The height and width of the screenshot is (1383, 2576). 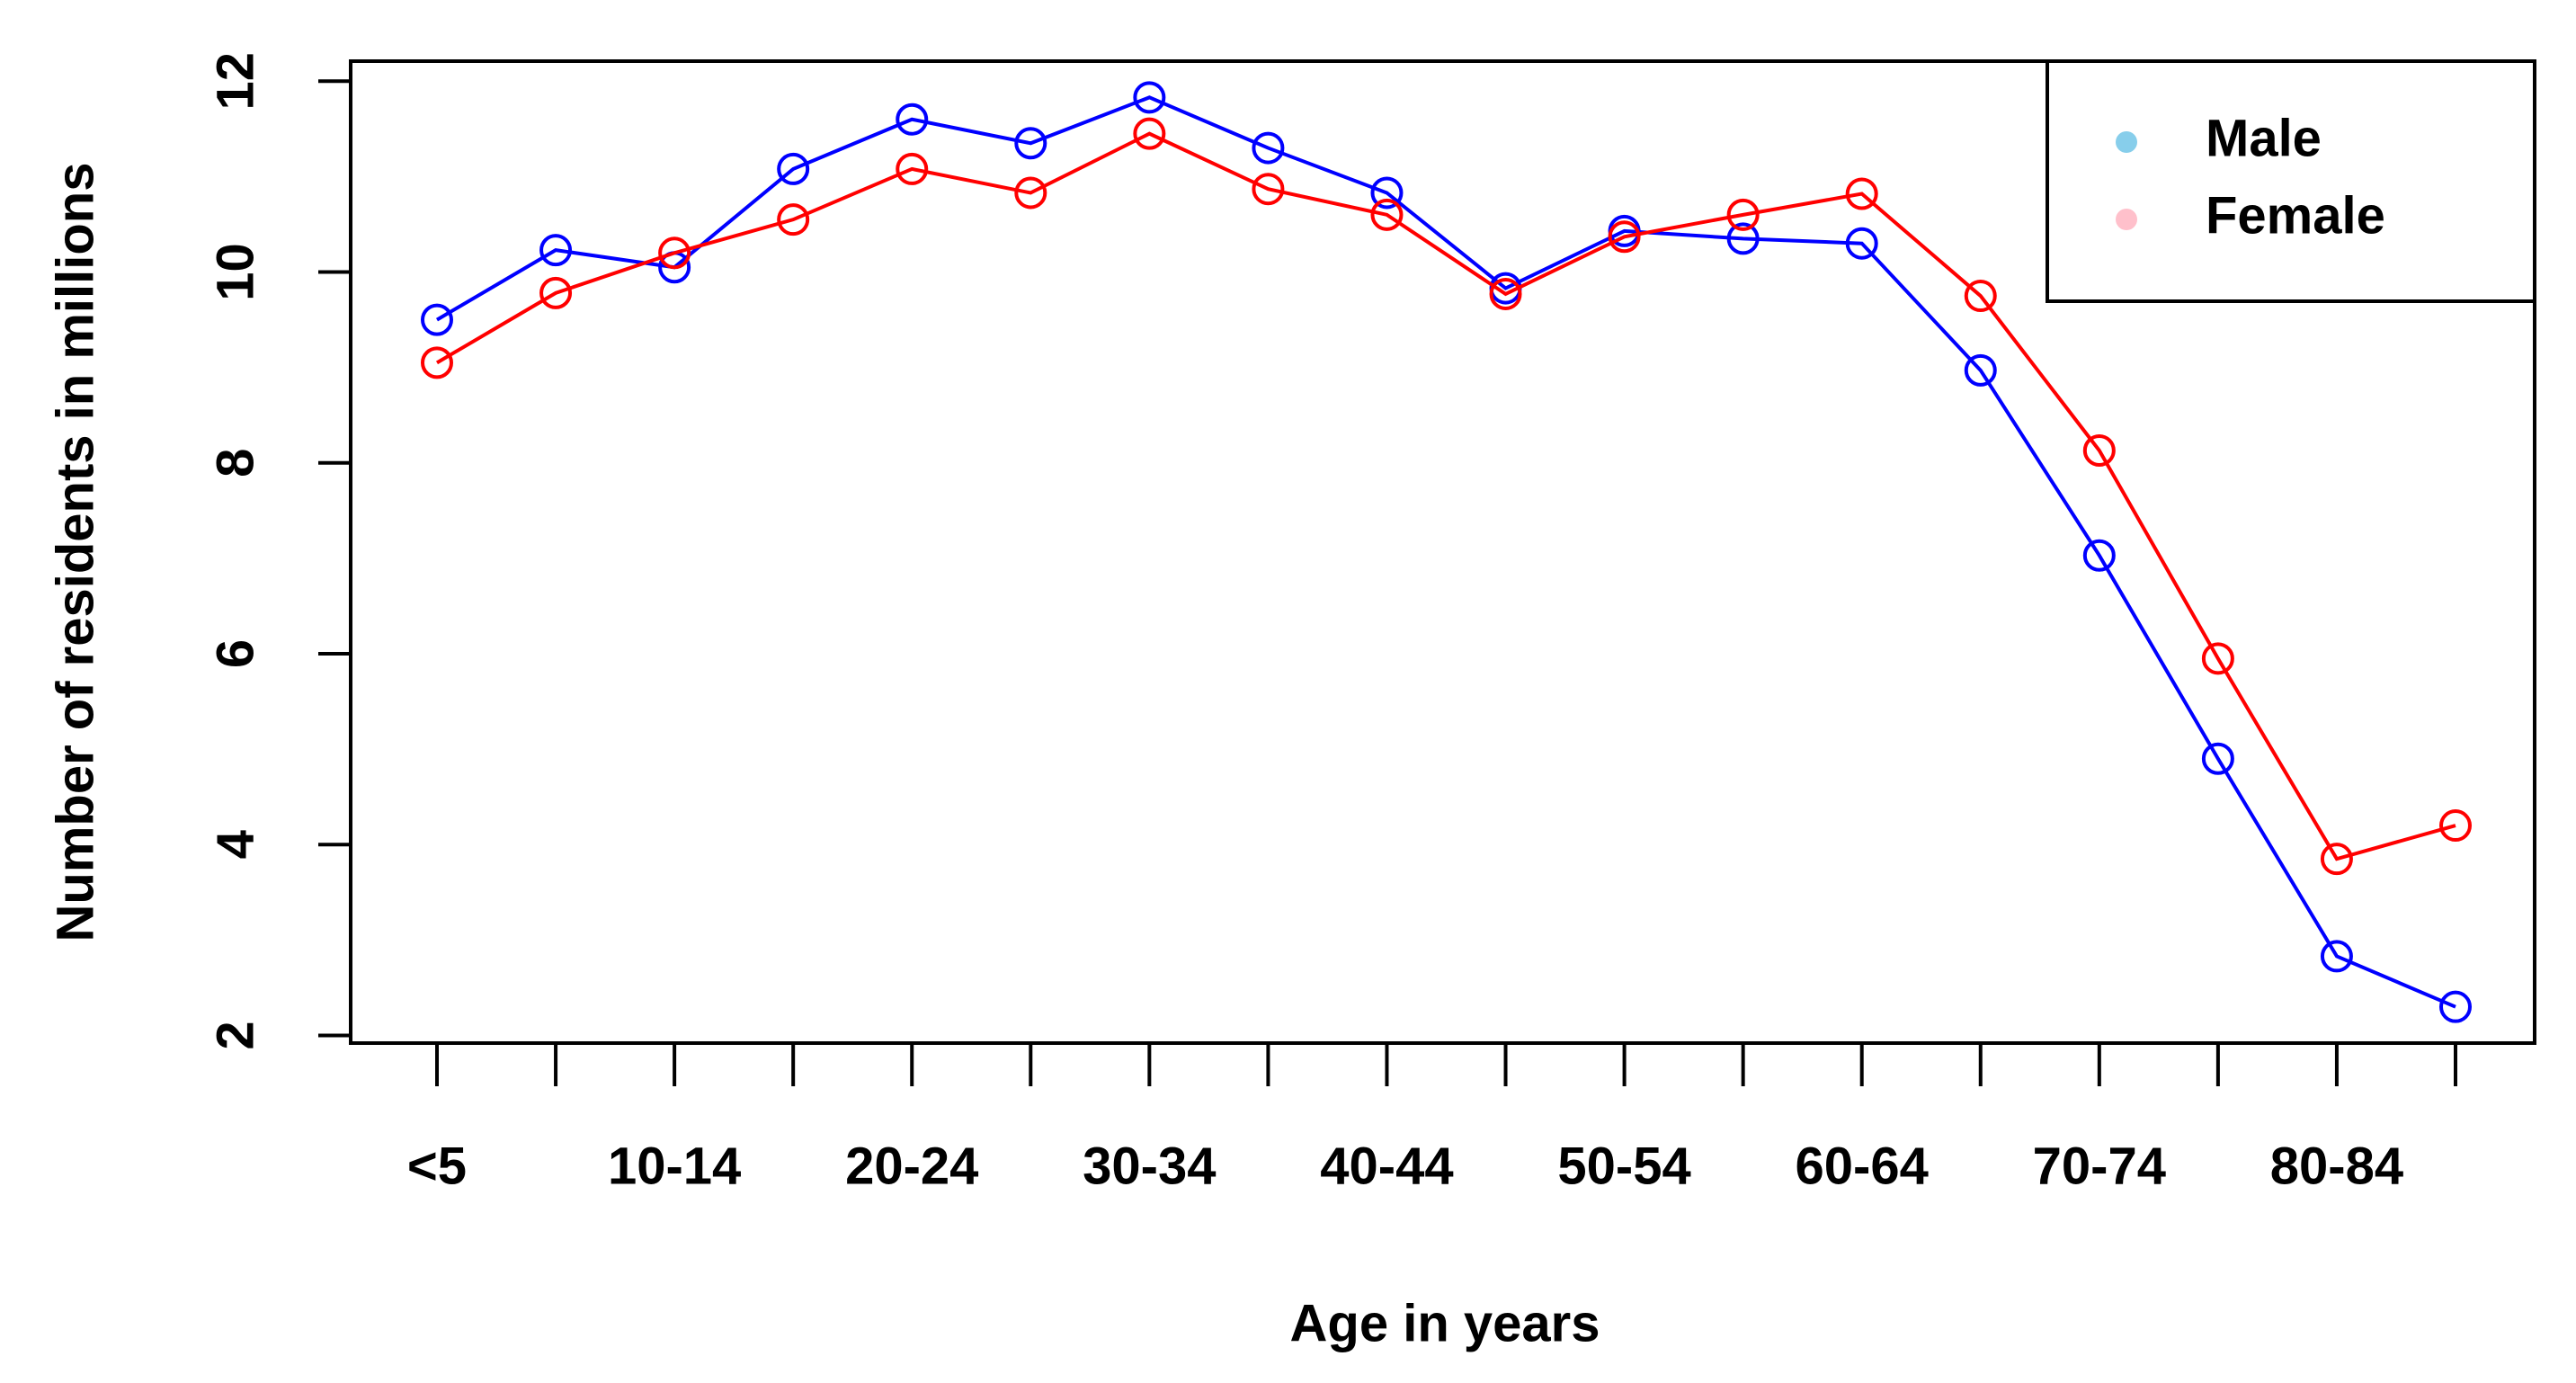 What do you see at coordinates (75, 552) in the screenshot?
I see `y-axis-title: Number of residents in millions` at bounding box center [75, 552].